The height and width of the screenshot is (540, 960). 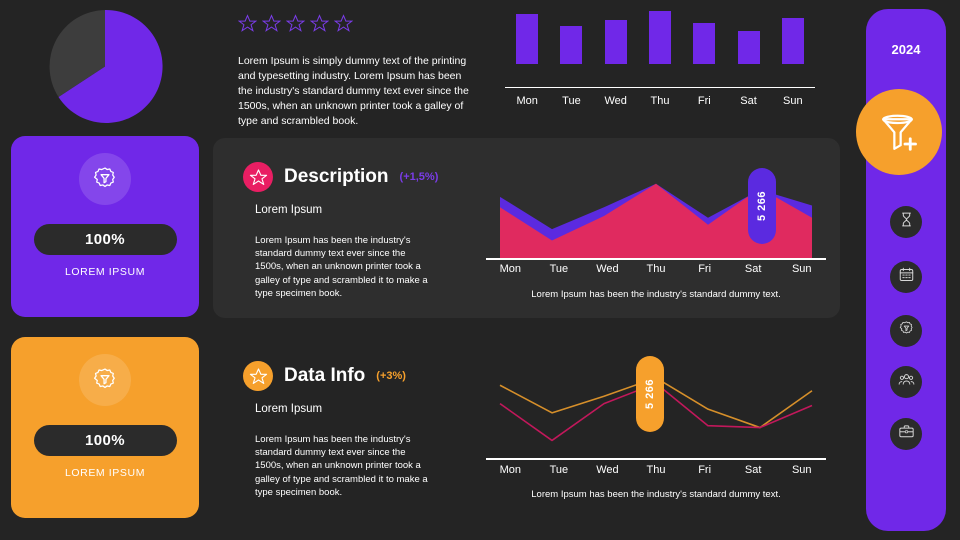 What do you see at coordinates (660, 37) in the screenshot?
I see `bar-thu` at bounding box center [660, 37].